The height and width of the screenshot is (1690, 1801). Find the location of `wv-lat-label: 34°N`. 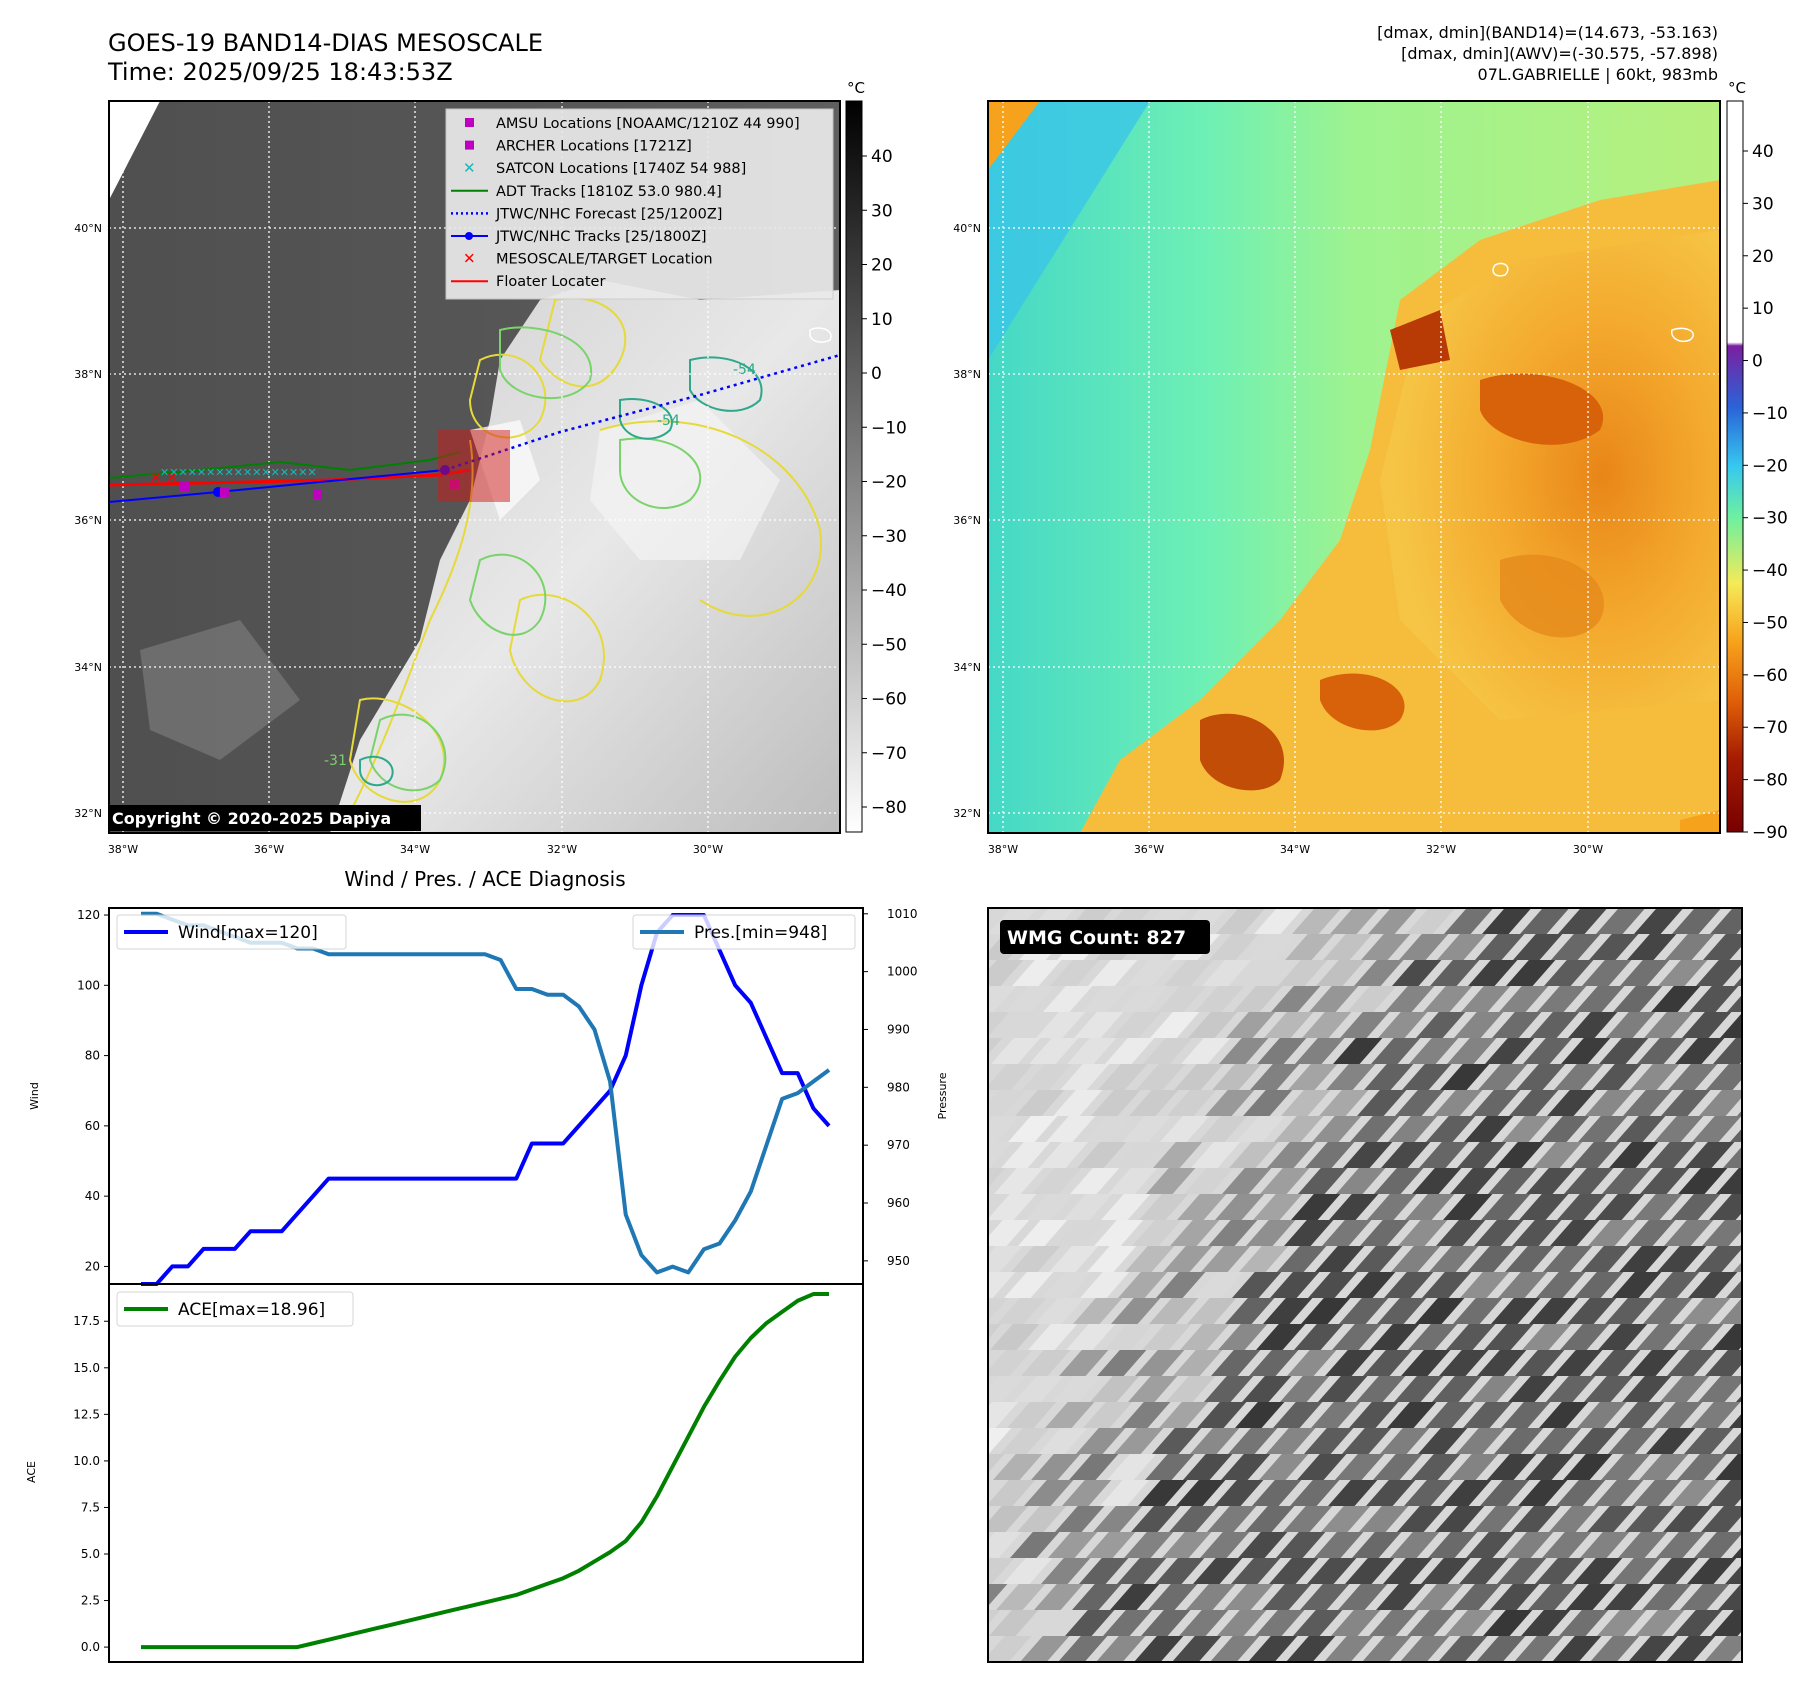

wv-lat-label: 34°N is located at coordinates (967, 667).